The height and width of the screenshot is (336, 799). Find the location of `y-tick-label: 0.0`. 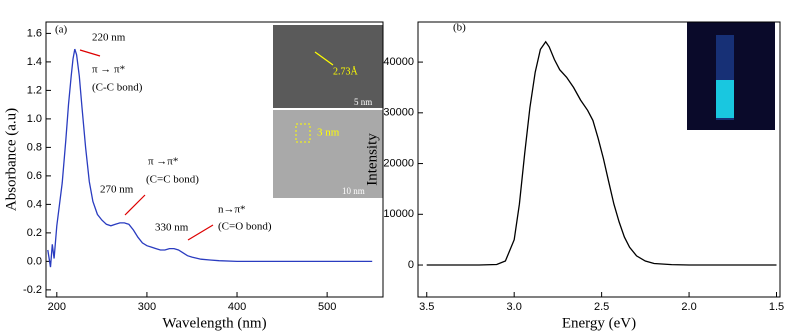

y-tick-label: 0.0 is located at coordinates (34, 261).